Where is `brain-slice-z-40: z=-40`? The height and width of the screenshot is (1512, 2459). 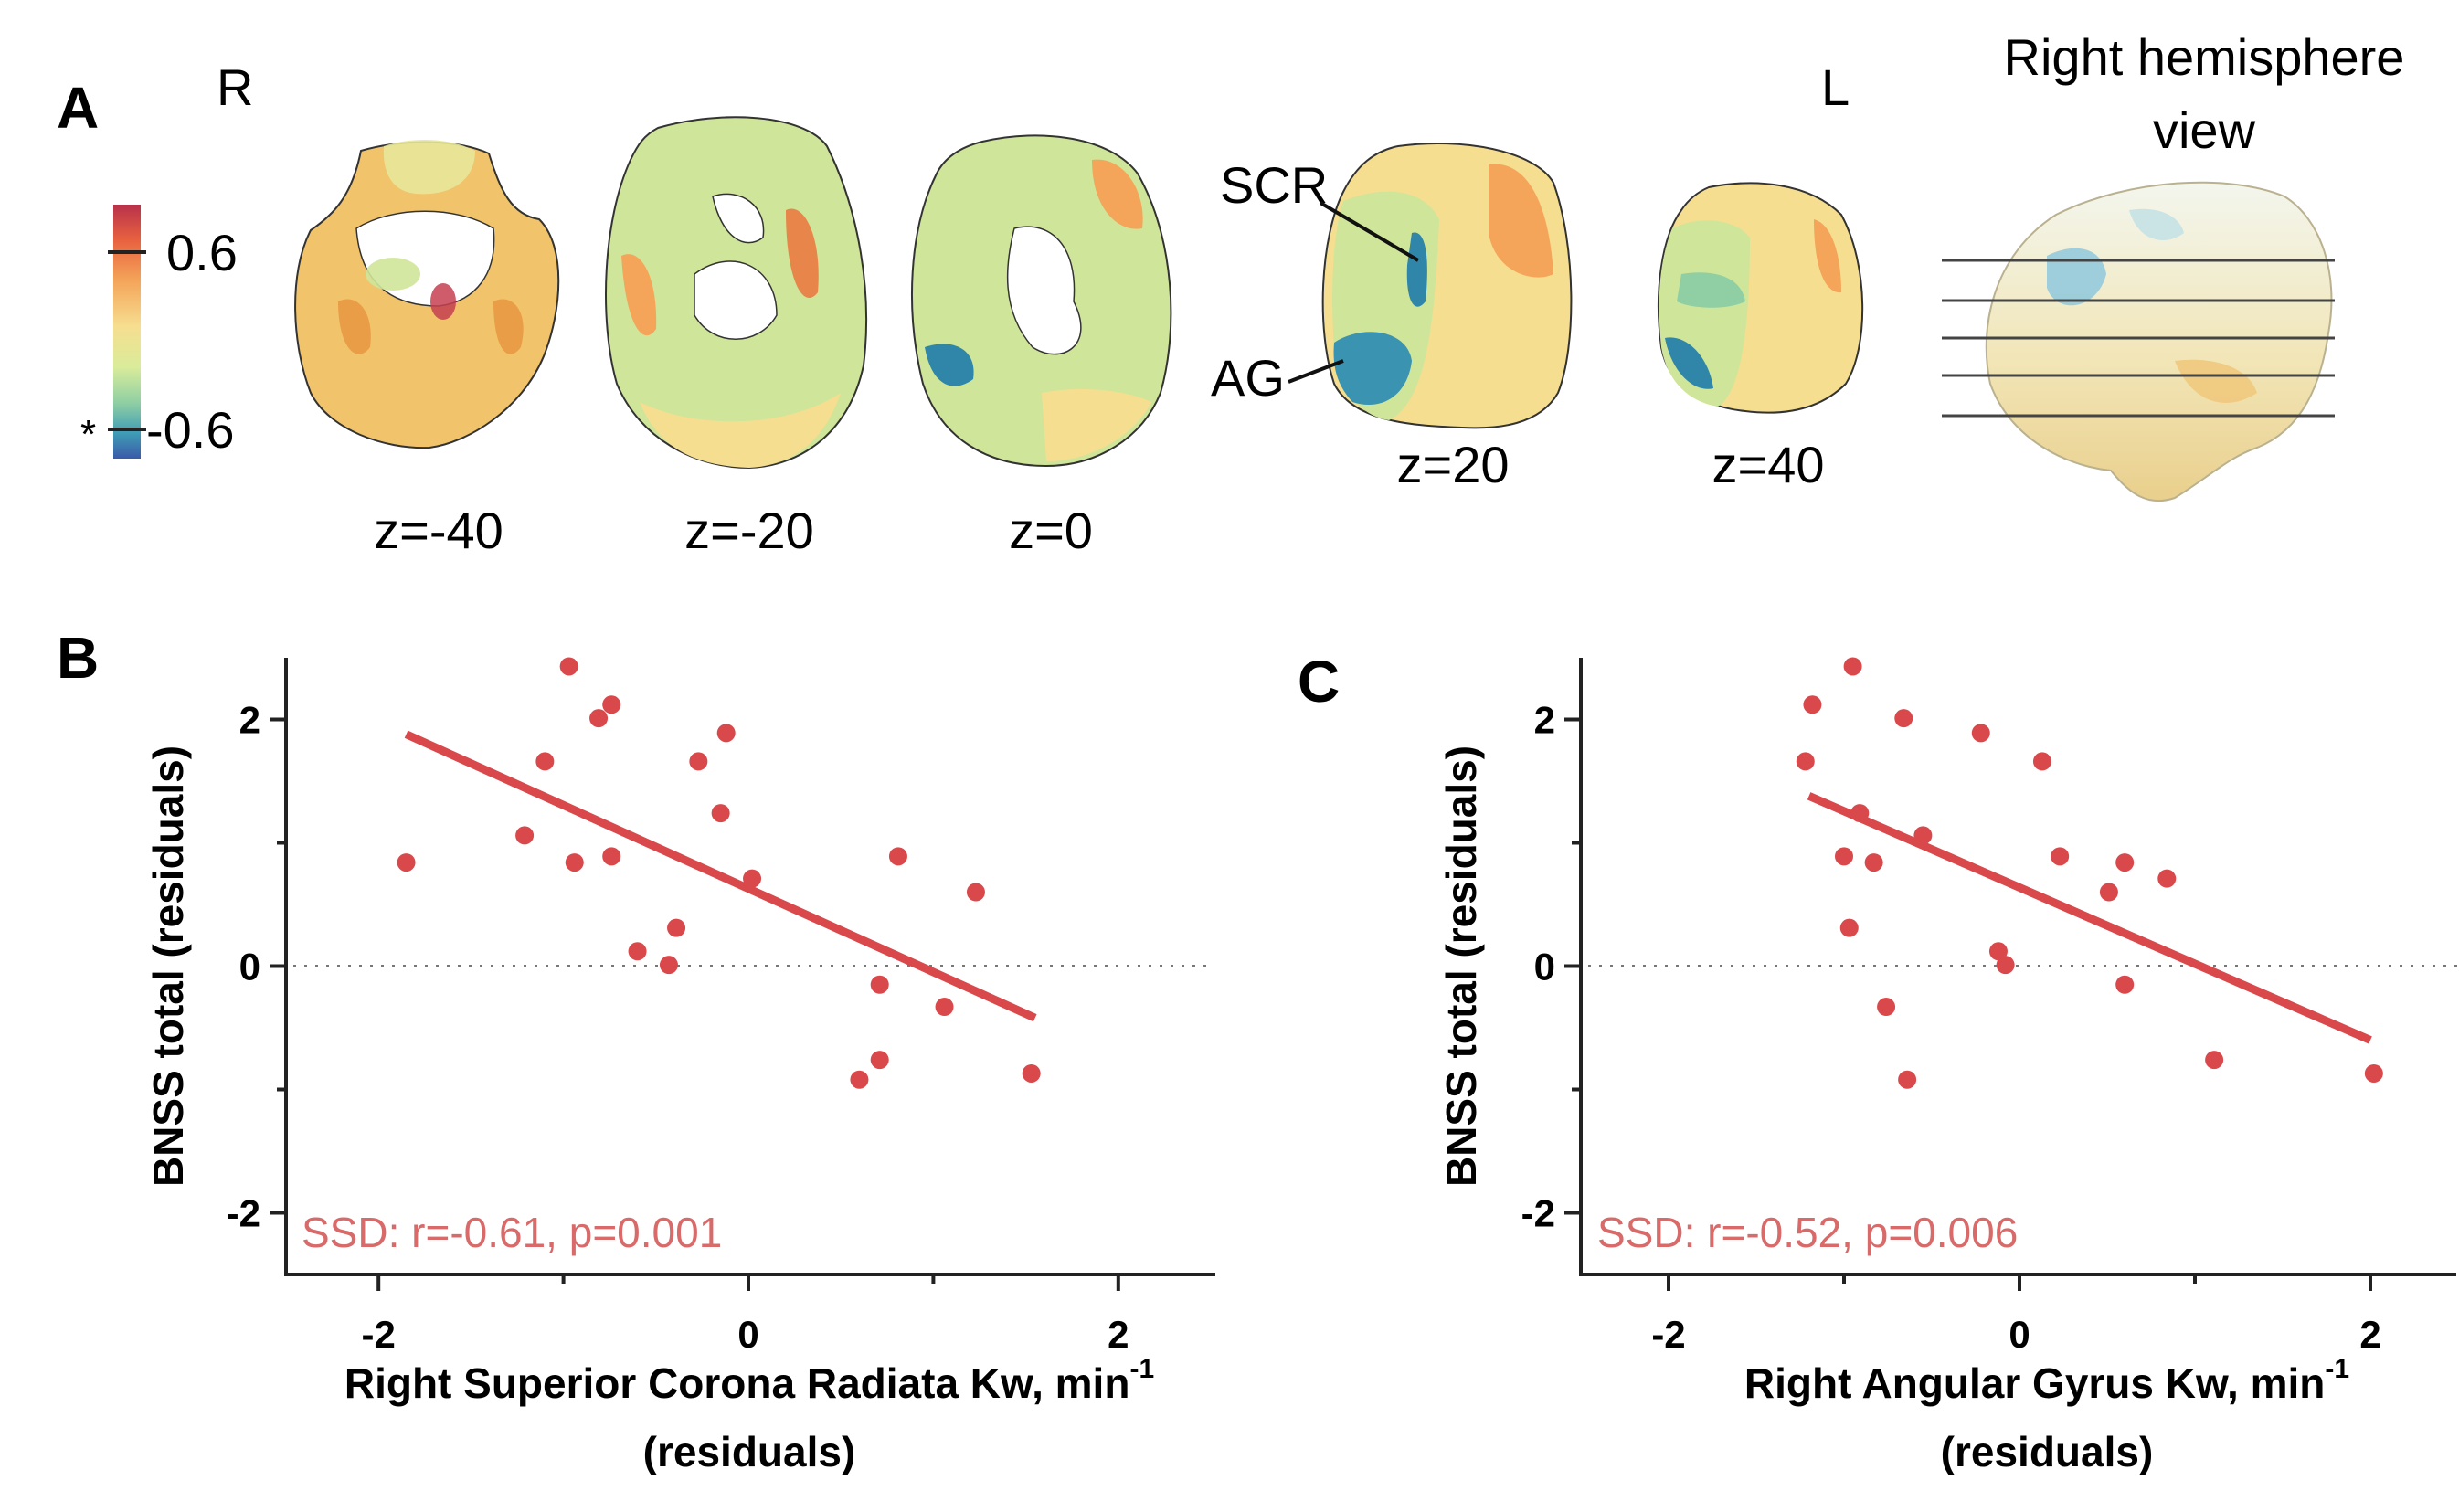 brain-slice-z-40: z=-40 is located at coordinates (427, 349).